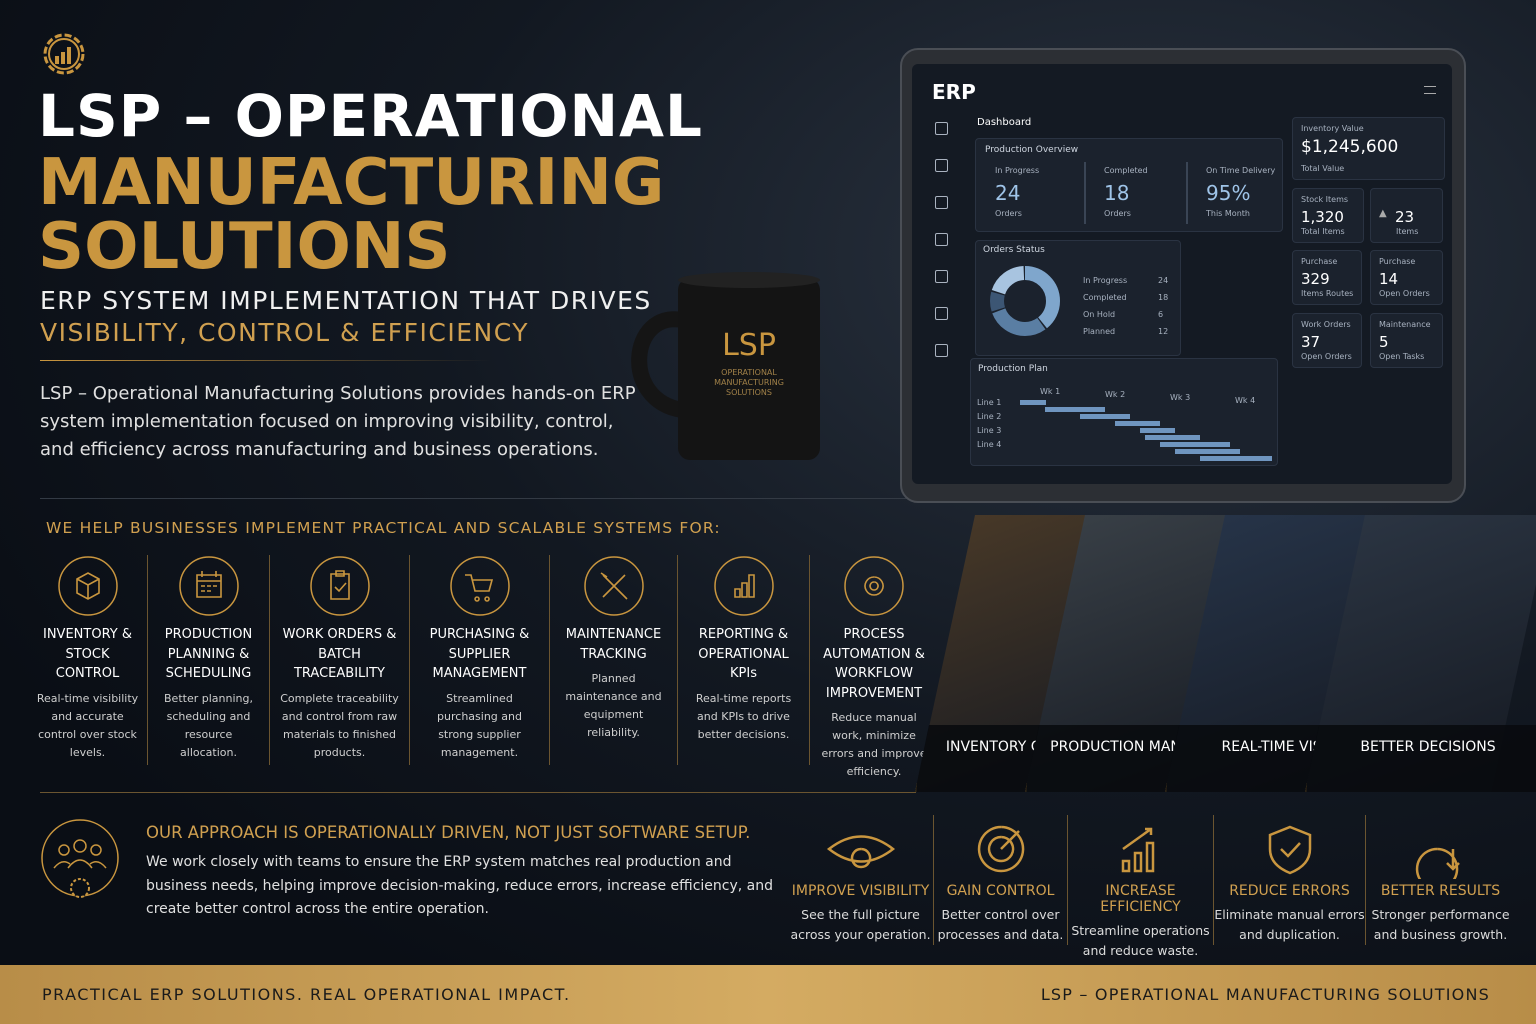  What do you see at coordinates (1323, 168) in the screenshot?
I see `kpi-sub: Total Value` at bounding box center [1323, 168].